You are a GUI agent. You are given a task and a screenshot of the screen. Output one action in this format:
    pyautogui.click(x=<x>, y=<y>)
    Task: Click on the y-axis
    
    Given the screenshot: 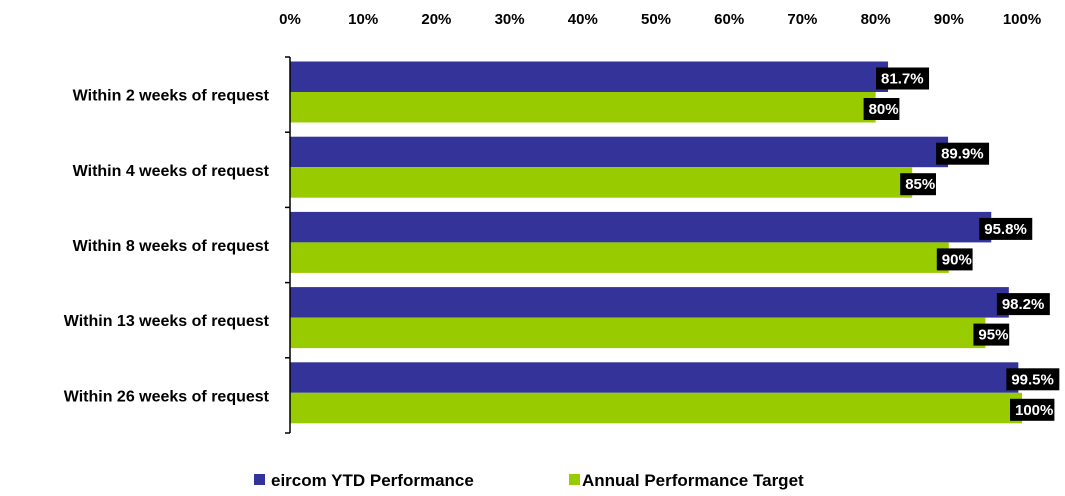 What is the action you would take?
    pyautogui.click(x=288, y=245)
    